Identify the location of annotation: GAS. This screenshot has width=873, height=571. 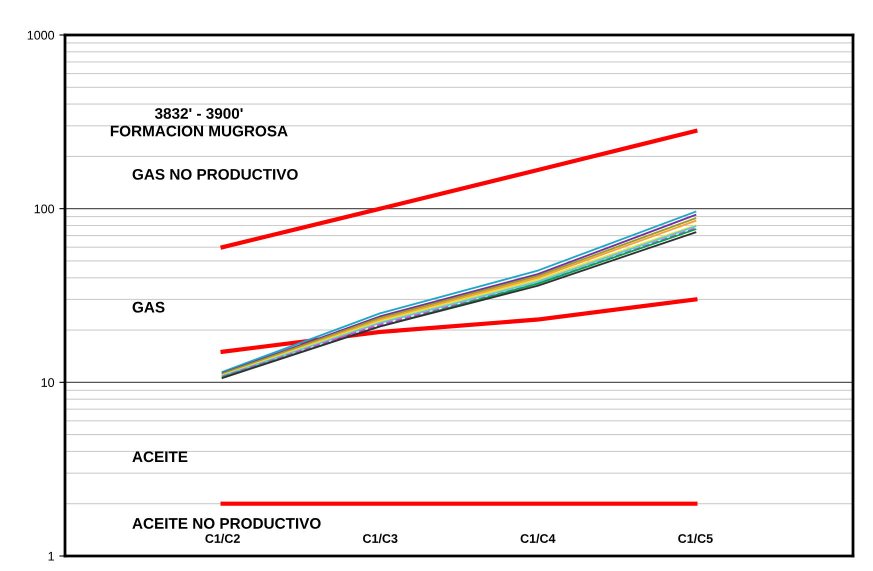
(148, 307).